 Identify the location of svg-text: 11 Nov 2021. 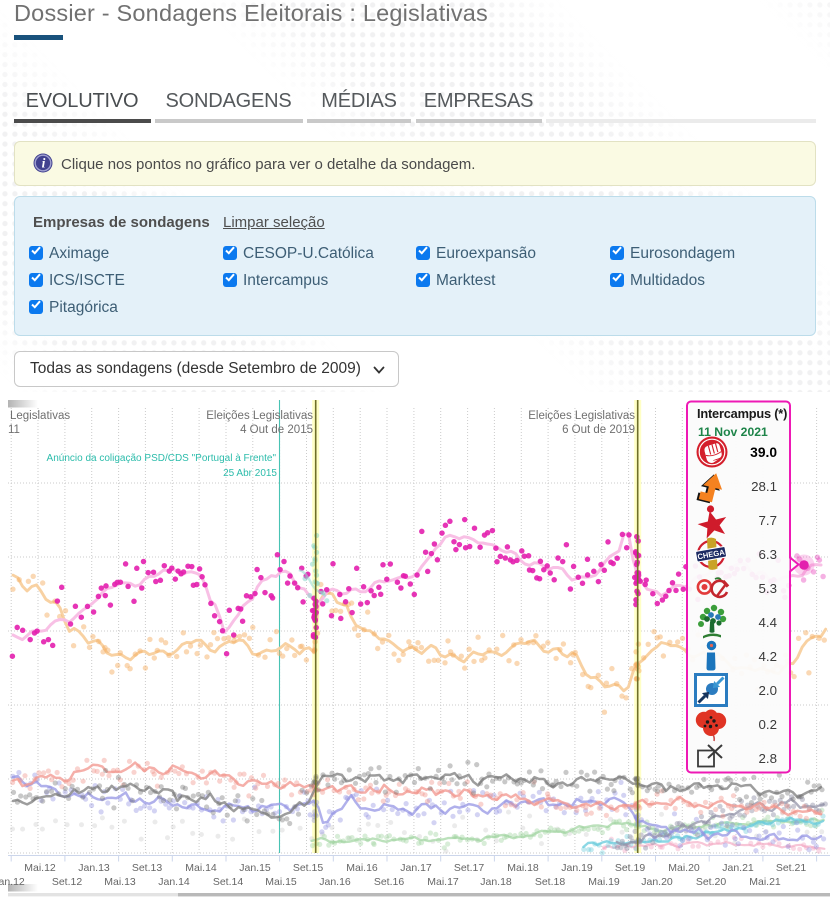
(733, 432).